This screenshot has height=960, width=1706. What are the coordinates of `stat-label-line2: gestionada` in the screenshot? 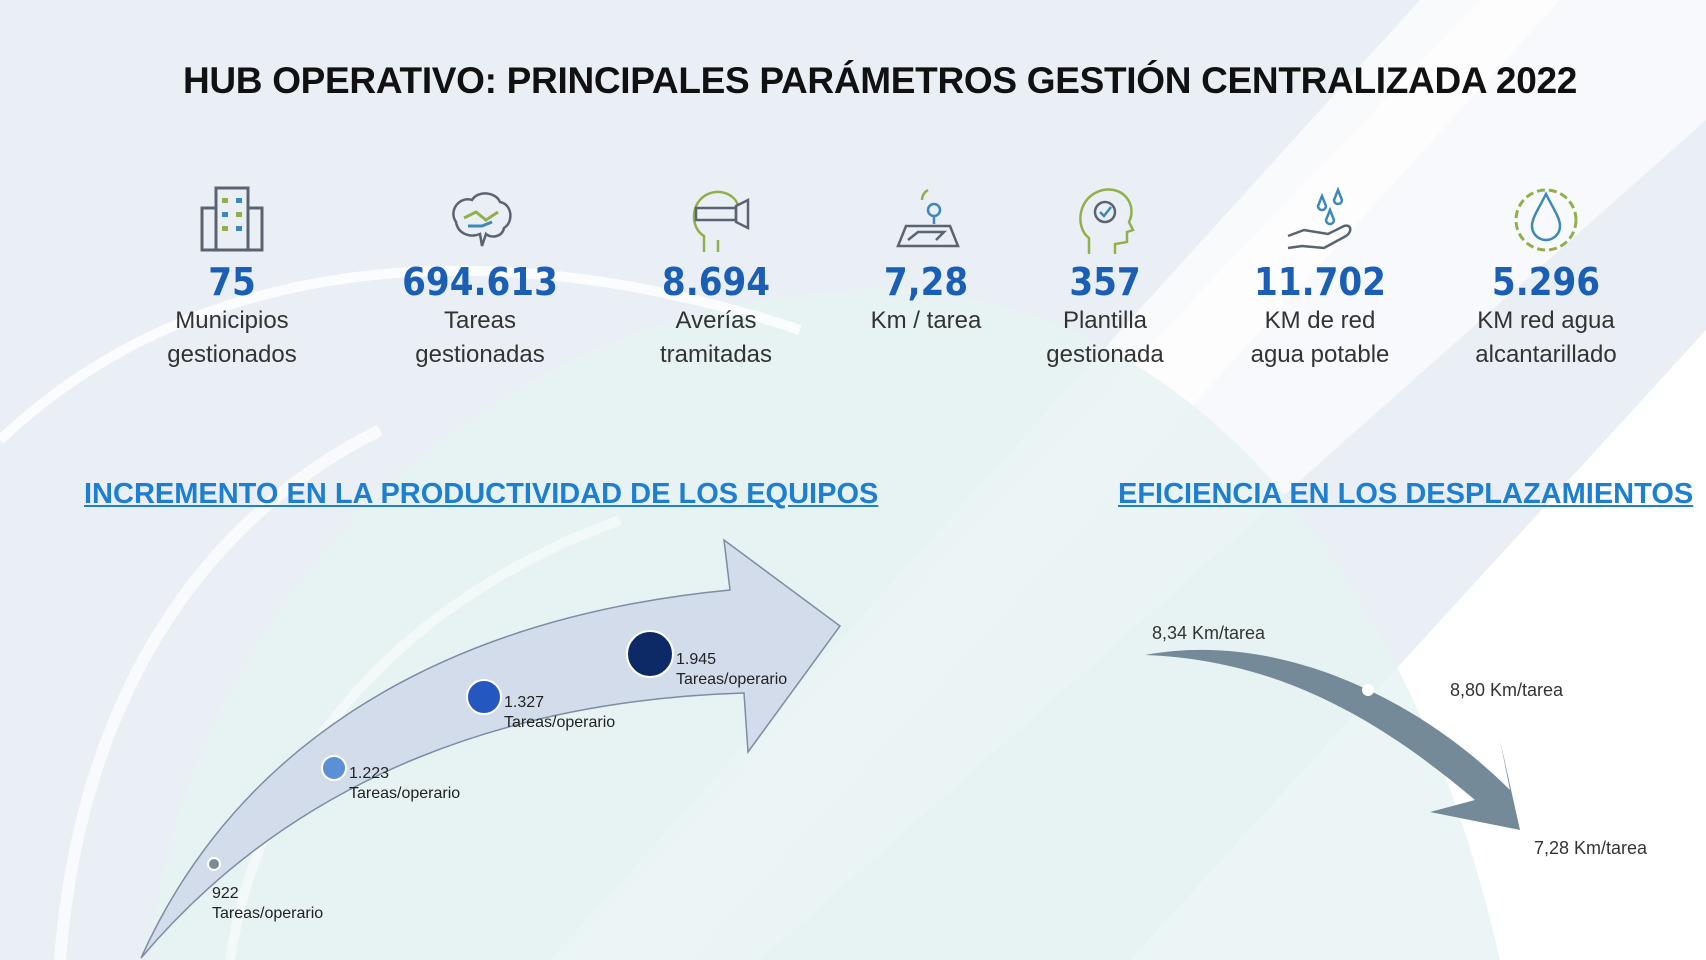 It's located at (1105, 354).